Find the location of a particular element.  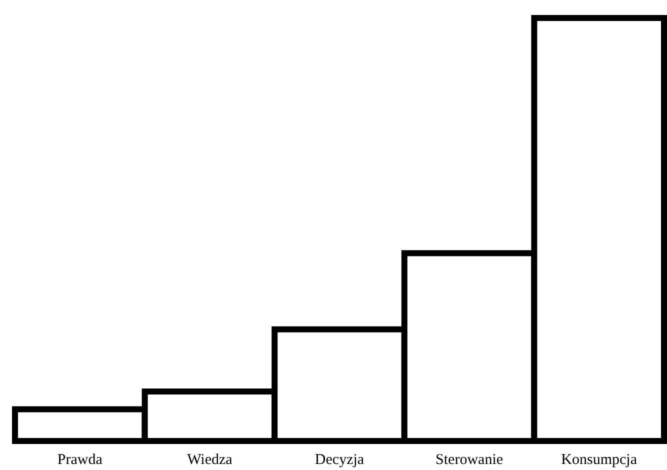

x-tick-label: Prawda is located at coordinates (80, 460).